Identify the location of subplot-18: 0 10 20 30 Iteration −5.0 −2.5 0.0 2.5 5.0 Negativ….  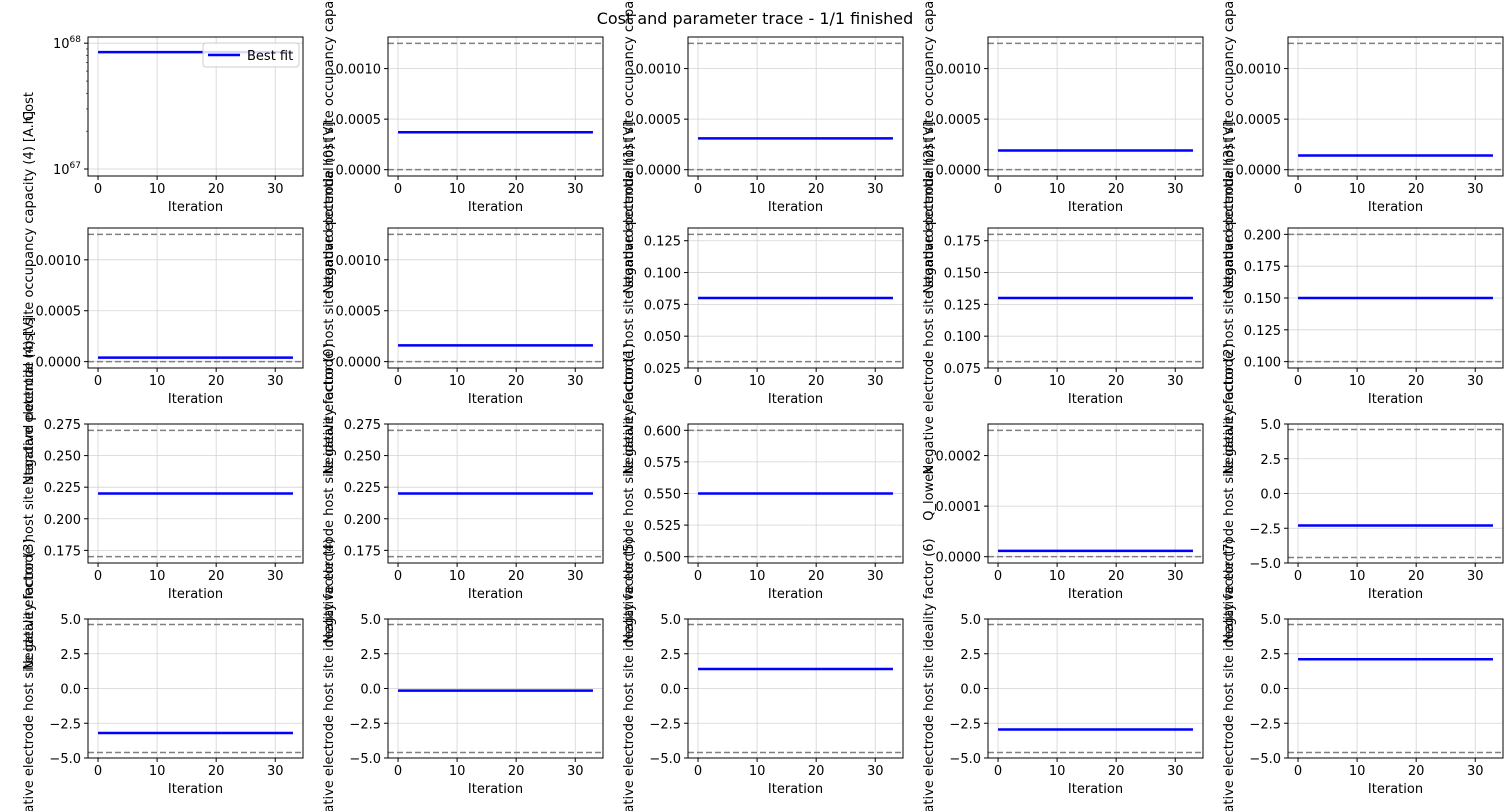
(763, 674).